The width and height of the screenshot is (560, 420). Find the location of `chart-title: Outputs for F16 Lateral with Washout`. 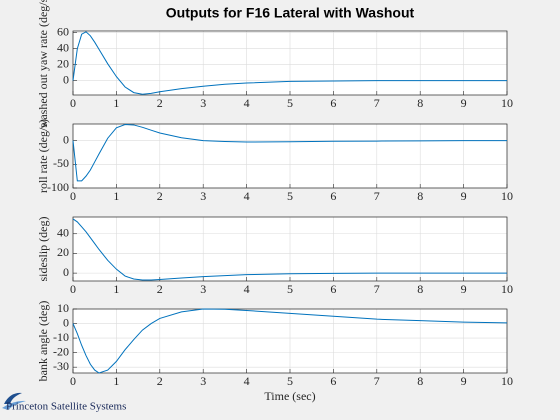

chart-title: Outputs for F16 Lateral with Washout is located at coordinates (290, 13).